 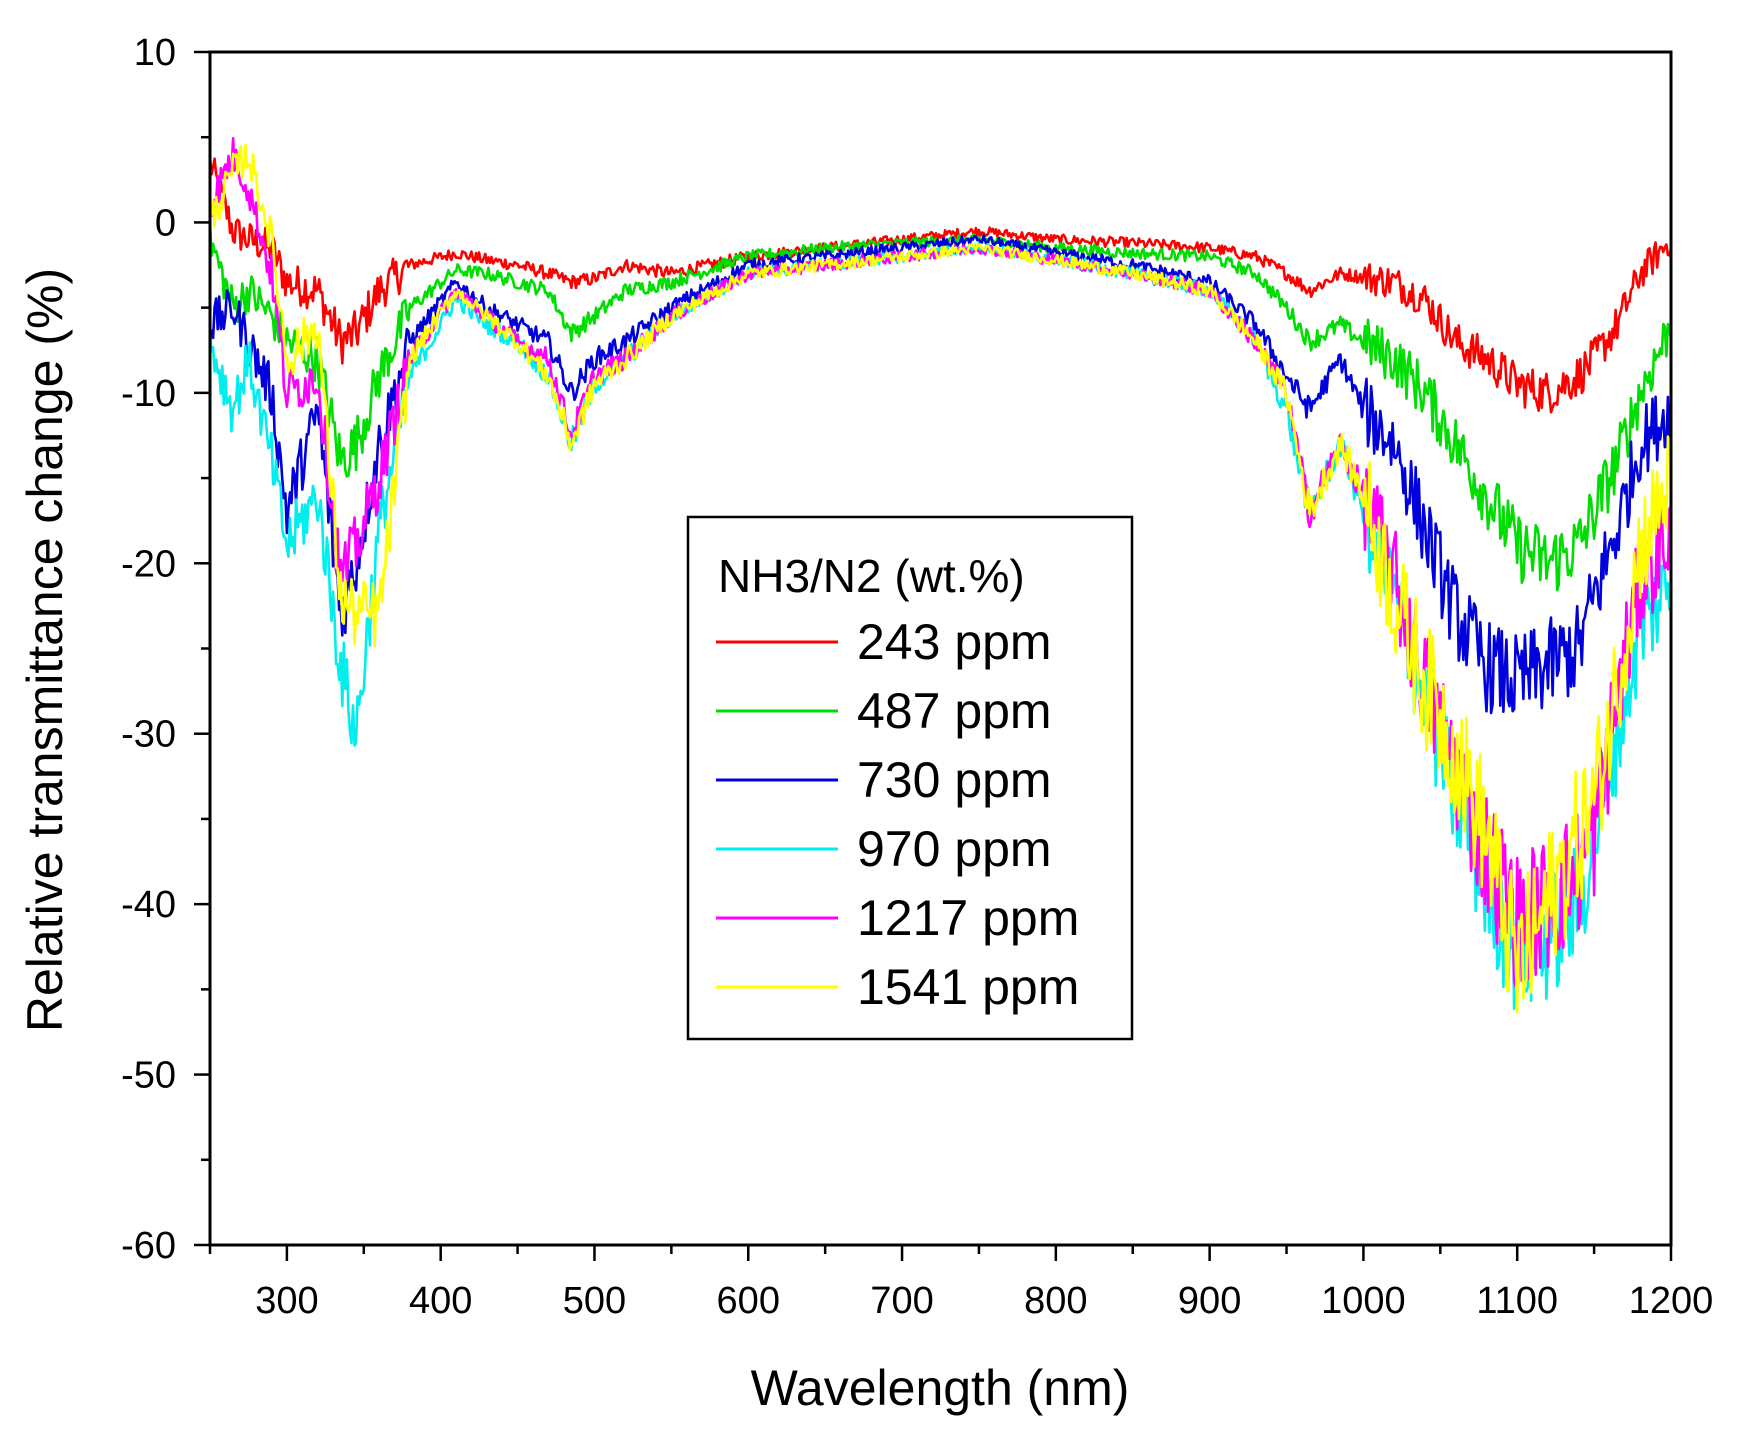 What do you see at coordinates (954, 711) in the screenshot?
I see `legend-label-487-ppm: 487 ppm` at bounding box center [954, 711].